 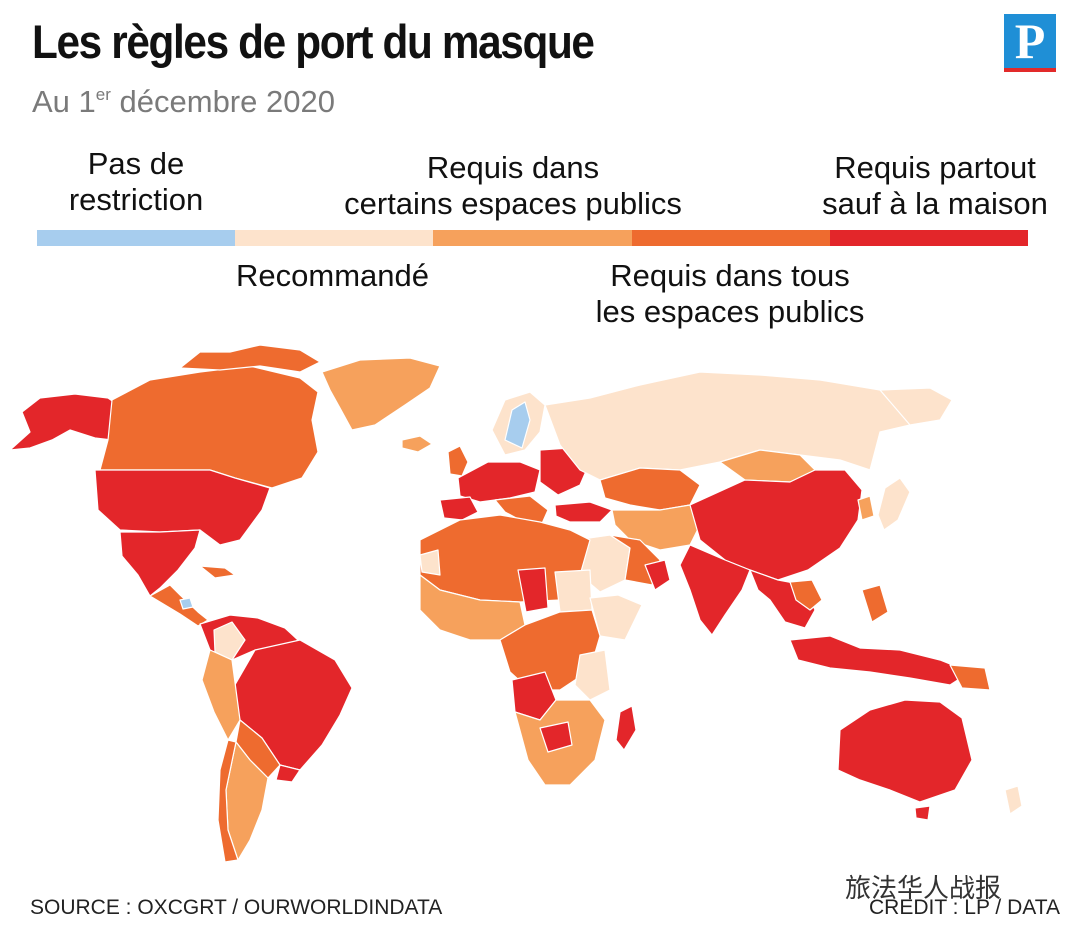 I want to click on region-caribbean, so click(x=217, y=572).